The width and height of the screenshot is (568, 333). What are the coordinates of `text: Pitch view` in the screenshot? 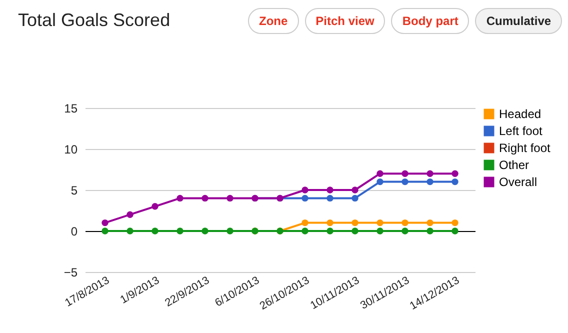 It's located at (345, 21).